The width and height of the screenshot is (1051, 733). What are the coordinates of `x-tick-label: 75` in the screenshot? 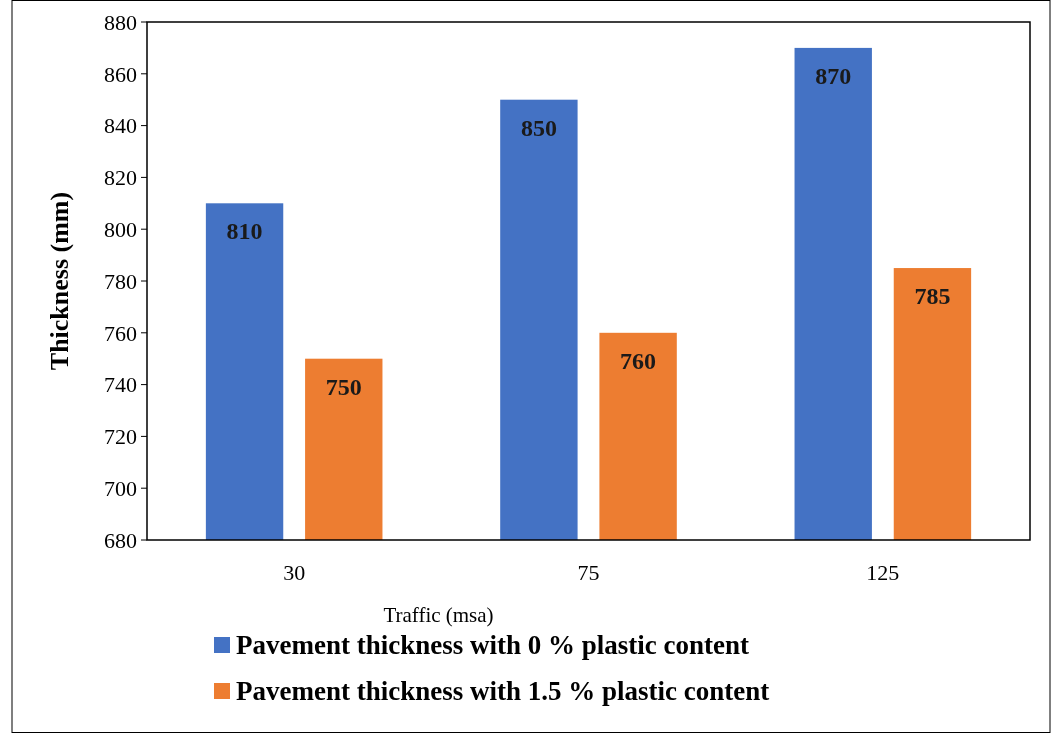 It's located at (588, 572).